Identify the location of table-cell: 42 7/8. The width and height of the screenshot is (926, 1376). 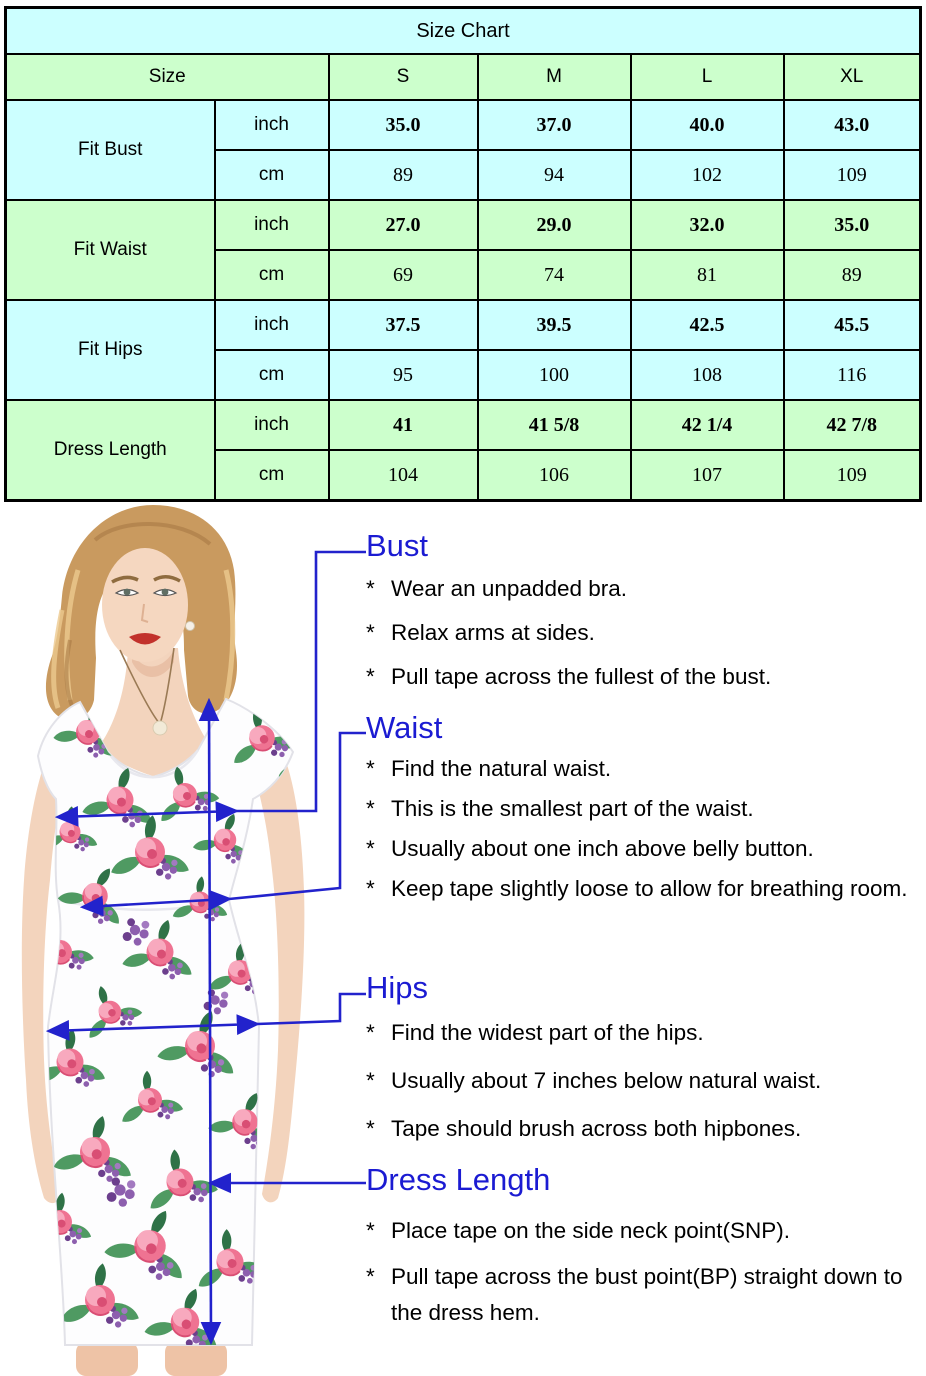
(852, 425).